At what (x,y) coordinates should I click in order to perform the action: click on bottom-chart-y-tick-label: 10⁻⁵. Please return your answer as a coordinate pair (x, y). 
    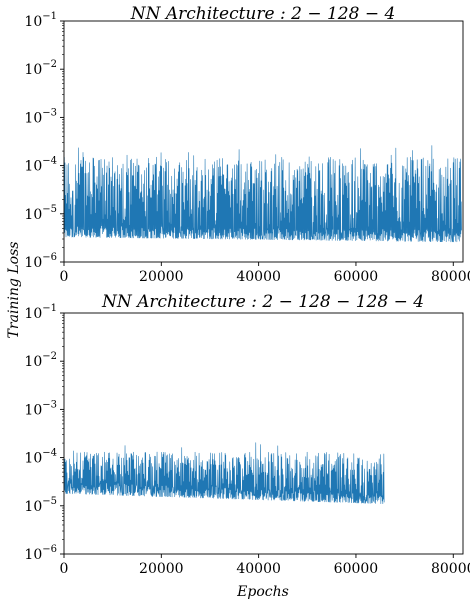
    Looking at the image, I should click on (40, 505).